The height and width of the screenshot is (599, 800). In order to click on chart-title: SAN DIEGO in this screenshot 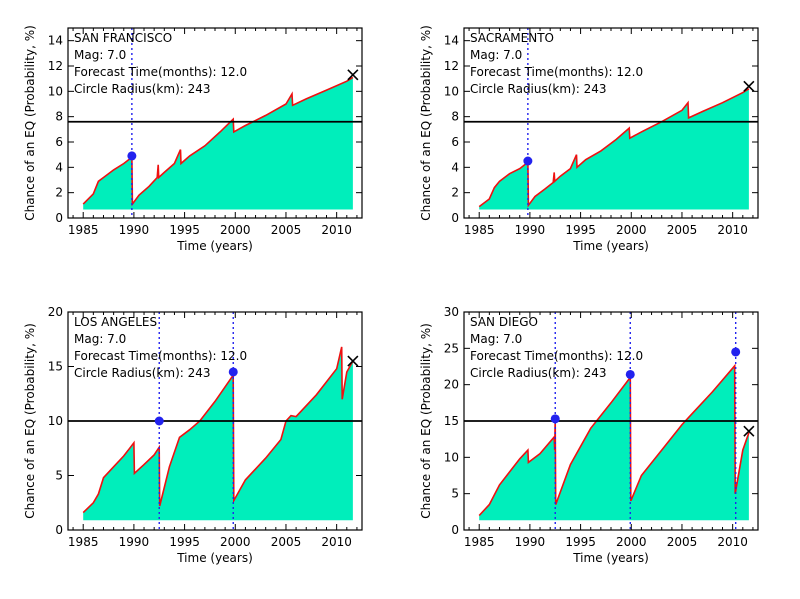, I will do `click(504, 322)`.